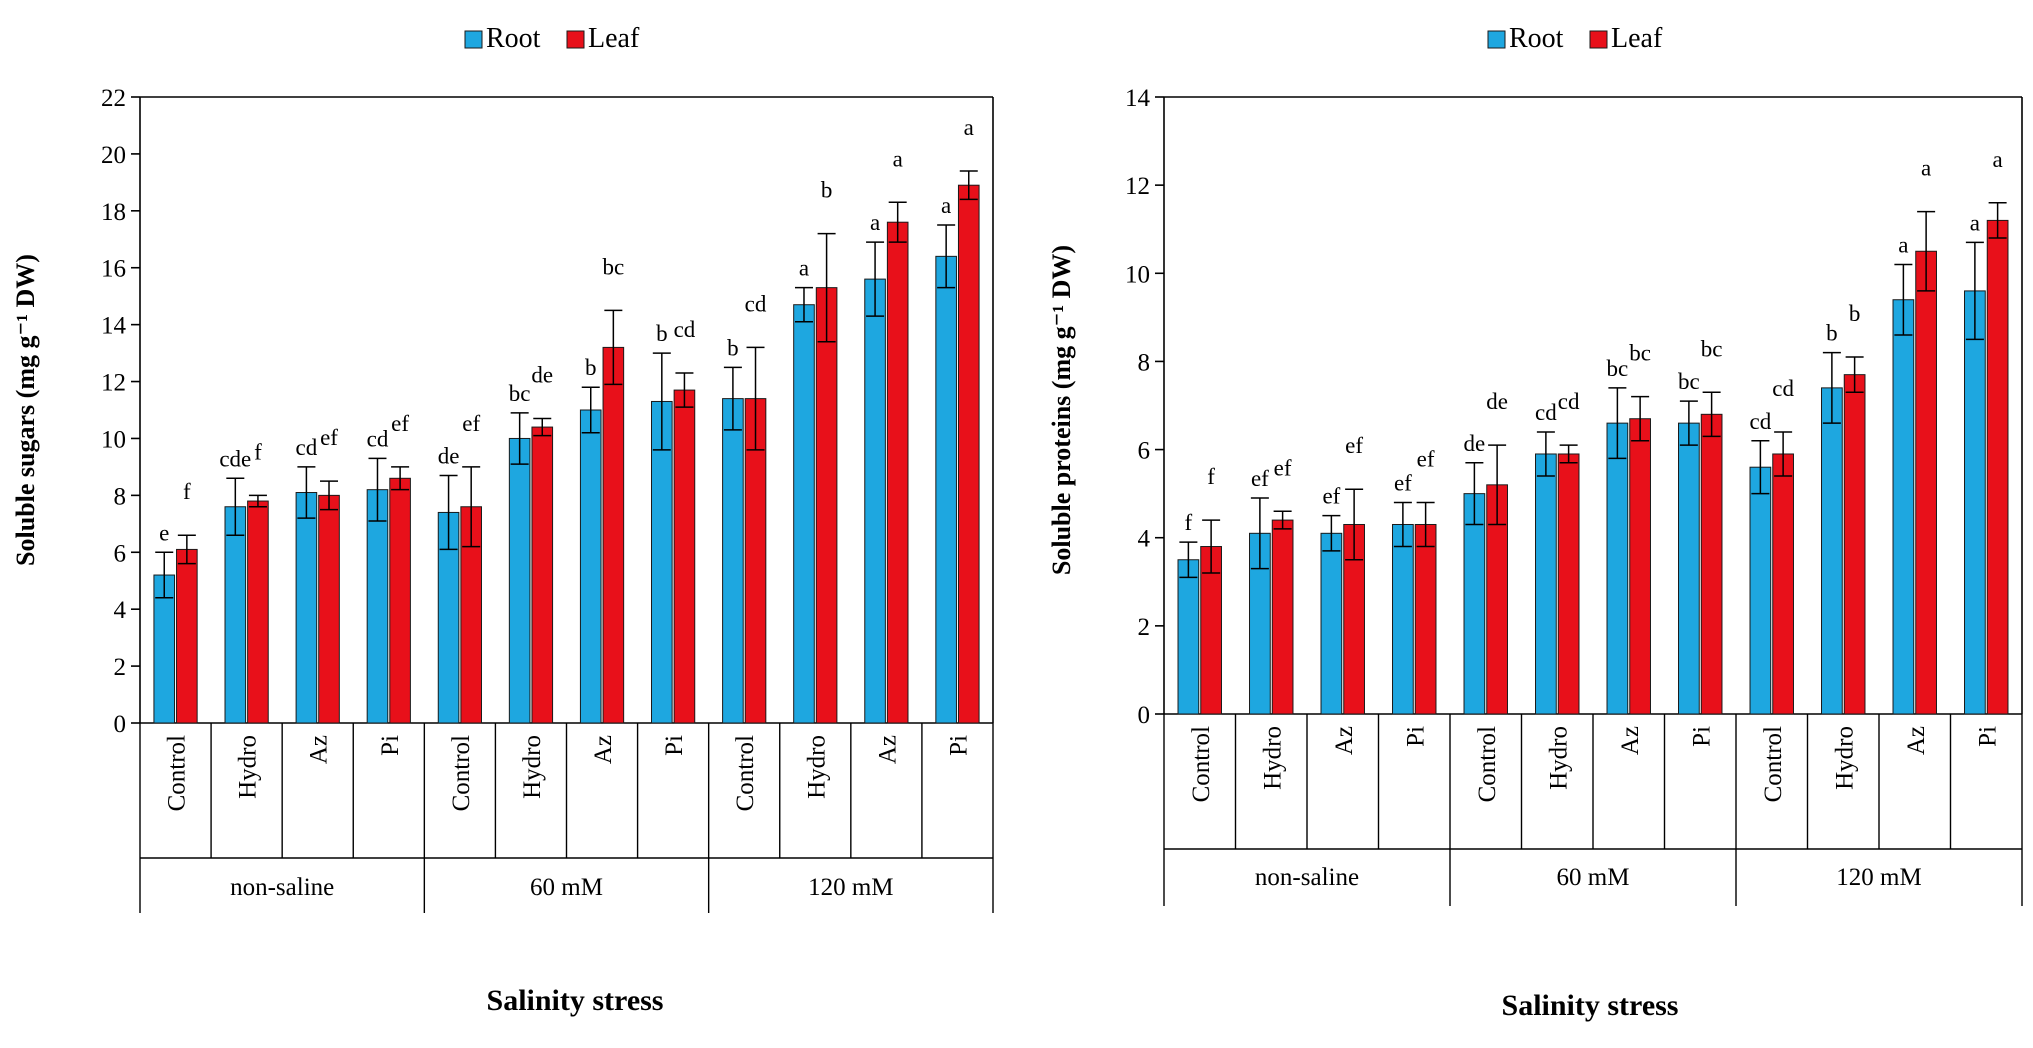 The image size is (2033, 1048). What do you see at coordinates (113, 98) in the screenshot?
I see `y-tick-label: 22` at bounding box center [113, 98].